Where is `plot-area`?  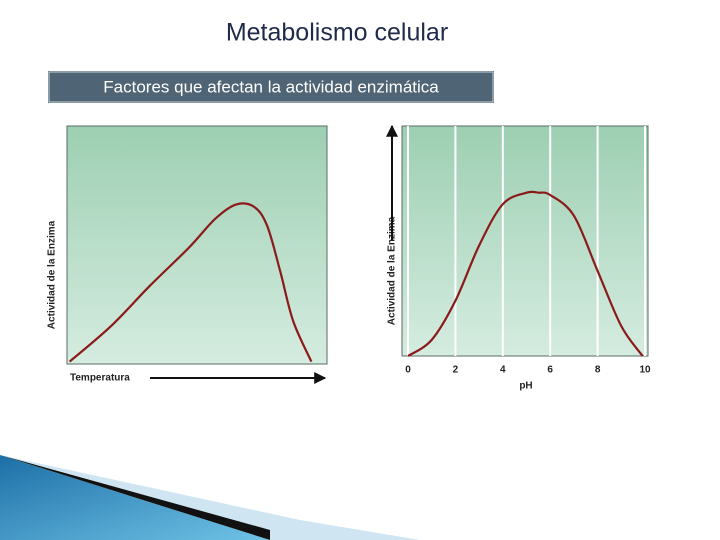 plot-area is located at coordinates (525, 241).